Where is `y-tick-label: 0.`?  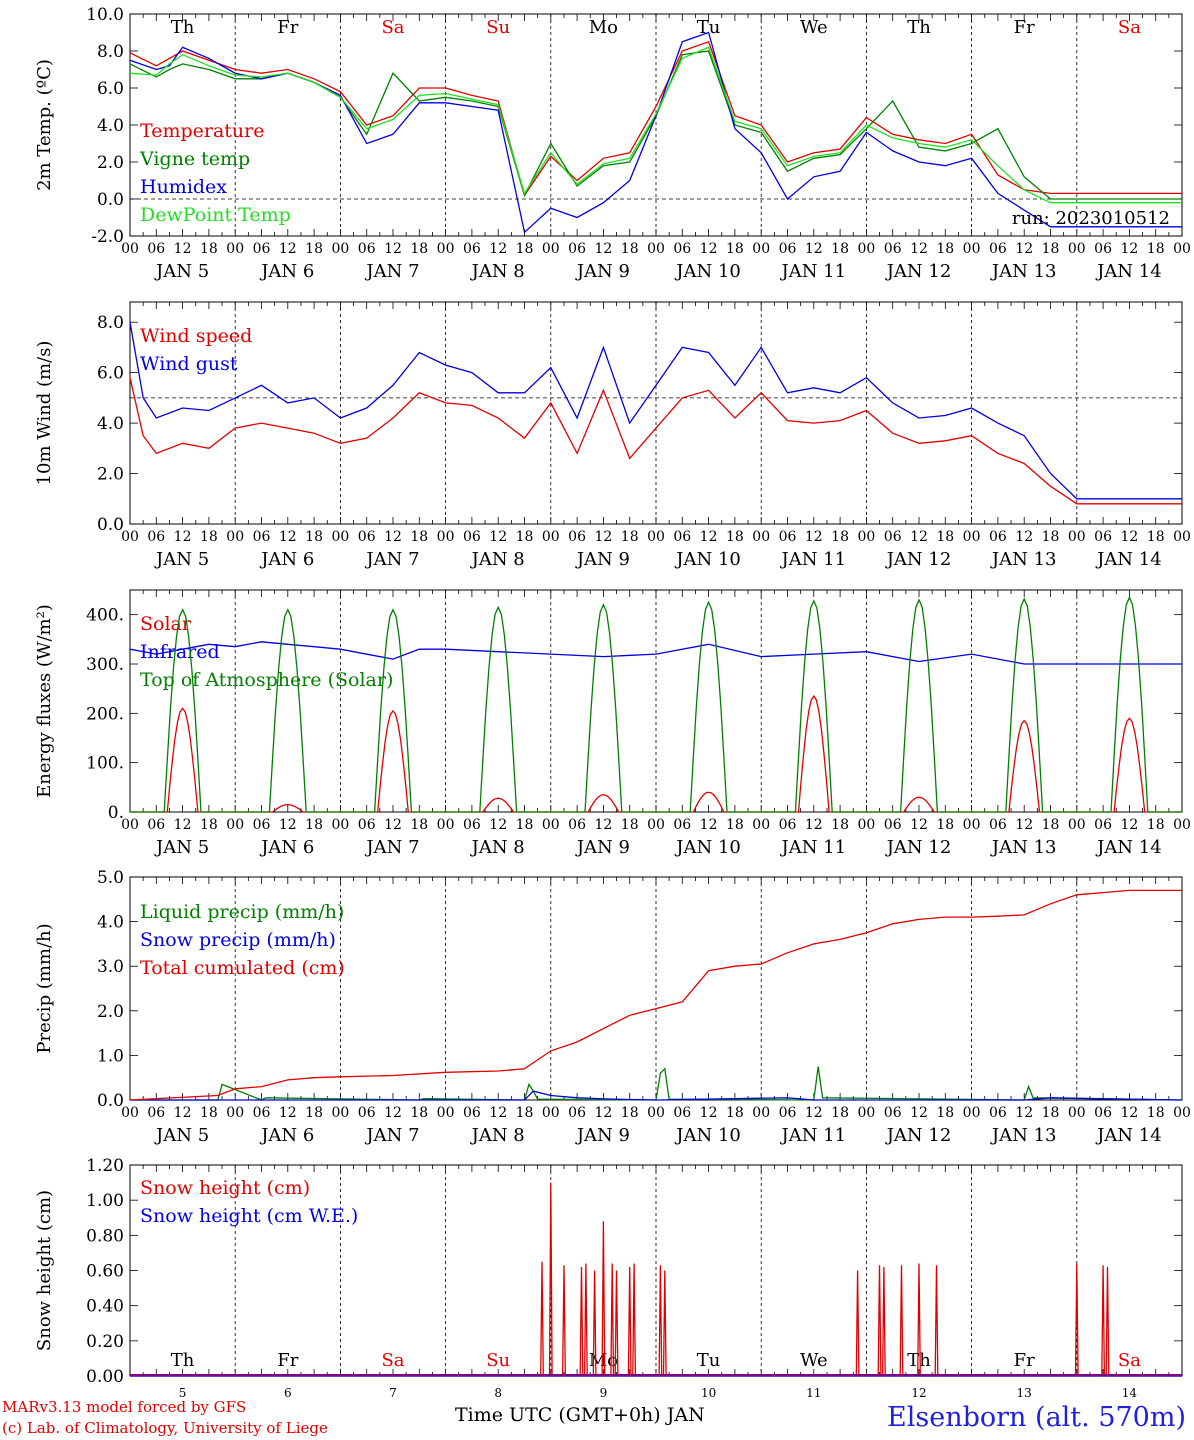 y-tick-label: 0. is located at coordinates (116, 813).